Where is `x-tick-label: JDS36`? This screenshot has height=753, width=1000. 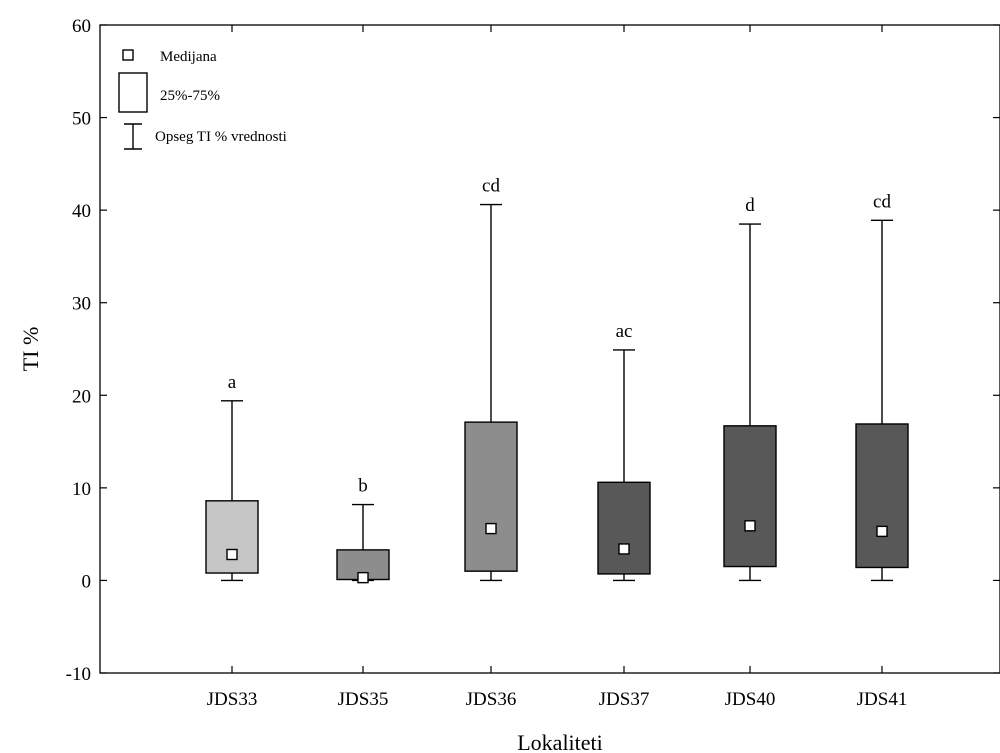
x-tick-label: JDS36 is located at coordinates (491, 699).